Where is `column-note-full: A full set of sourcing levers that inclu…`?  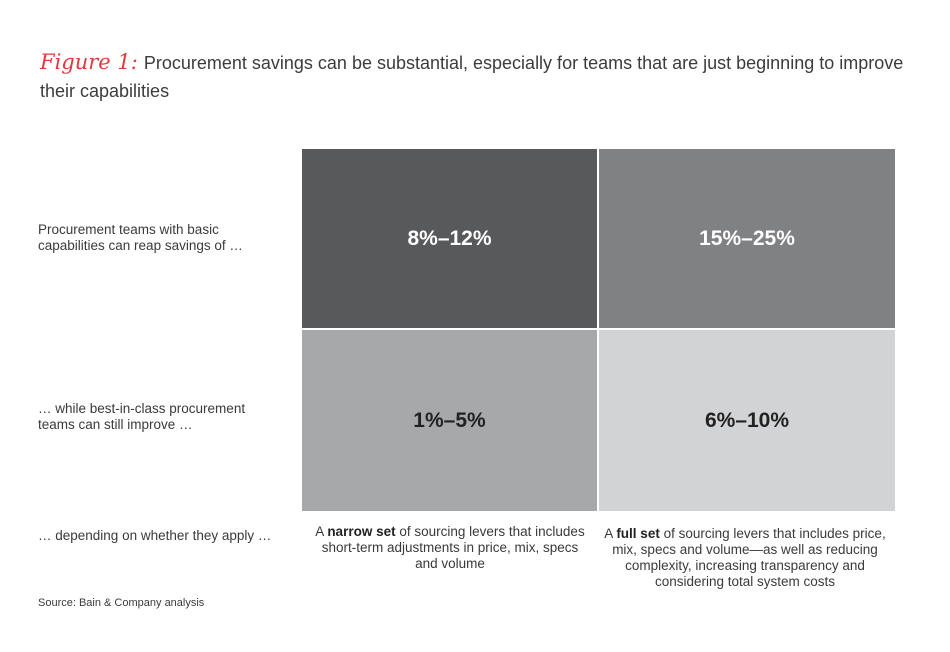
column-note-full: A full set of sourcing levers that inclu… is located at coordinates (745, 558).